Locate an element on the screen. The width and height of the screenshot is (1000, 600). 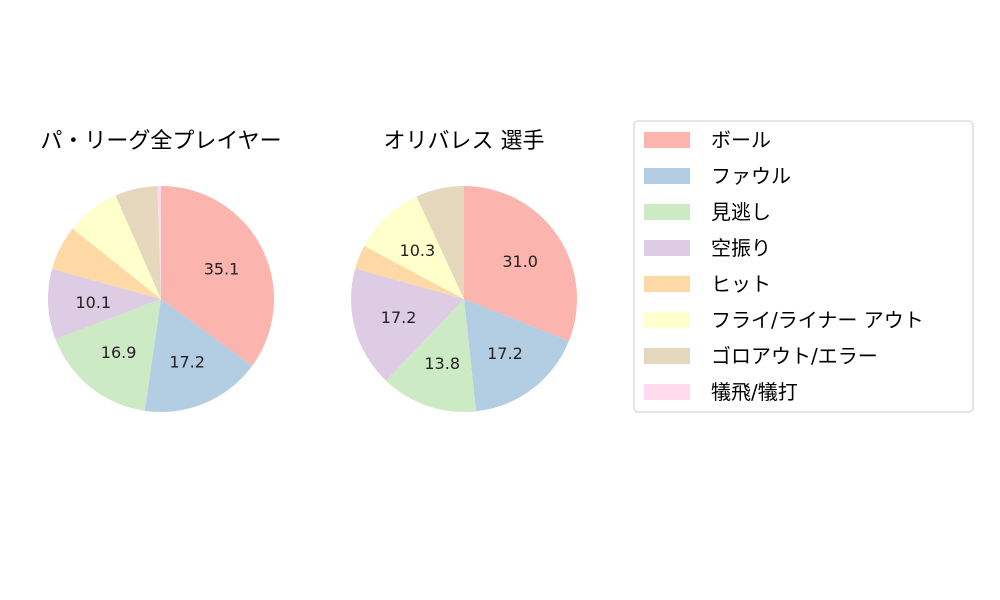
legend-label: ゴロアウト/エラー is located at coordinates (794, 356).